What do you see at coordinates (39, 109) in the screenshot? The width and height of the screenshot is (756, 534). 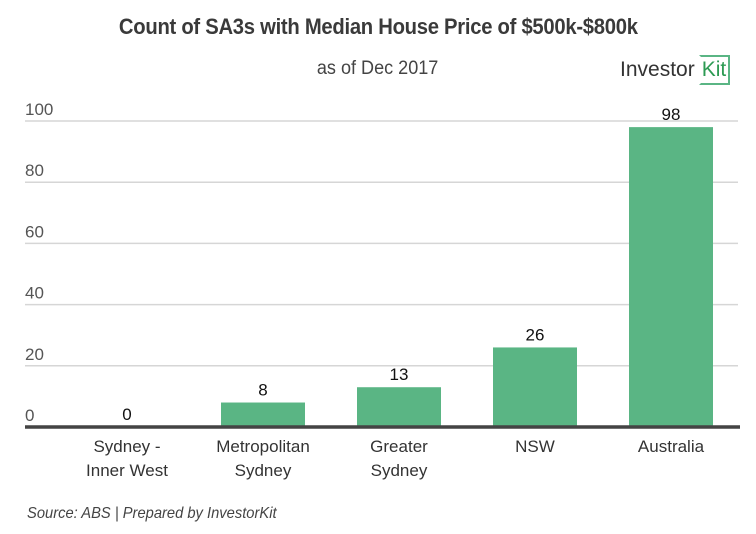 I see `y-tick-label: 100` at bounding box center [39, 109].